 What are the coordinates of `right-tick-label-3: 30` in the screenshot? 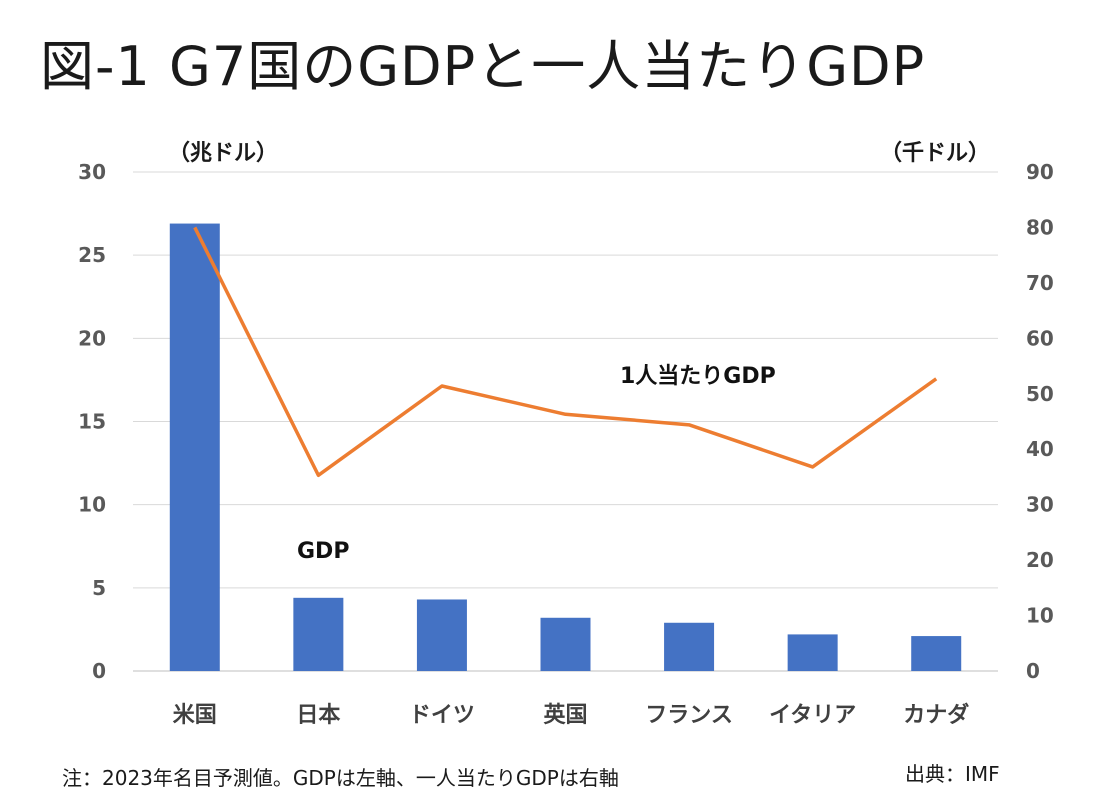 It's located at (1040, 505).